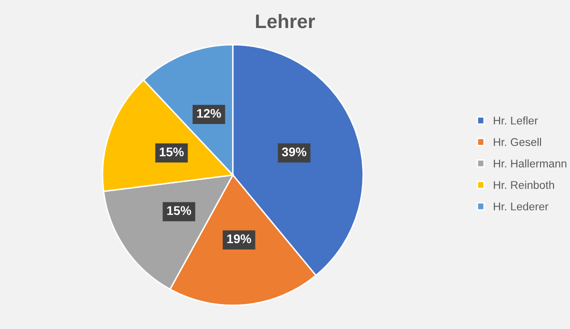 This screenshot has height=329, width=570. What do you see at coordinates (524, 184) in the screenshot?
I see `legend-label: Hr. Reinboth` at bounding box center [524, 184].